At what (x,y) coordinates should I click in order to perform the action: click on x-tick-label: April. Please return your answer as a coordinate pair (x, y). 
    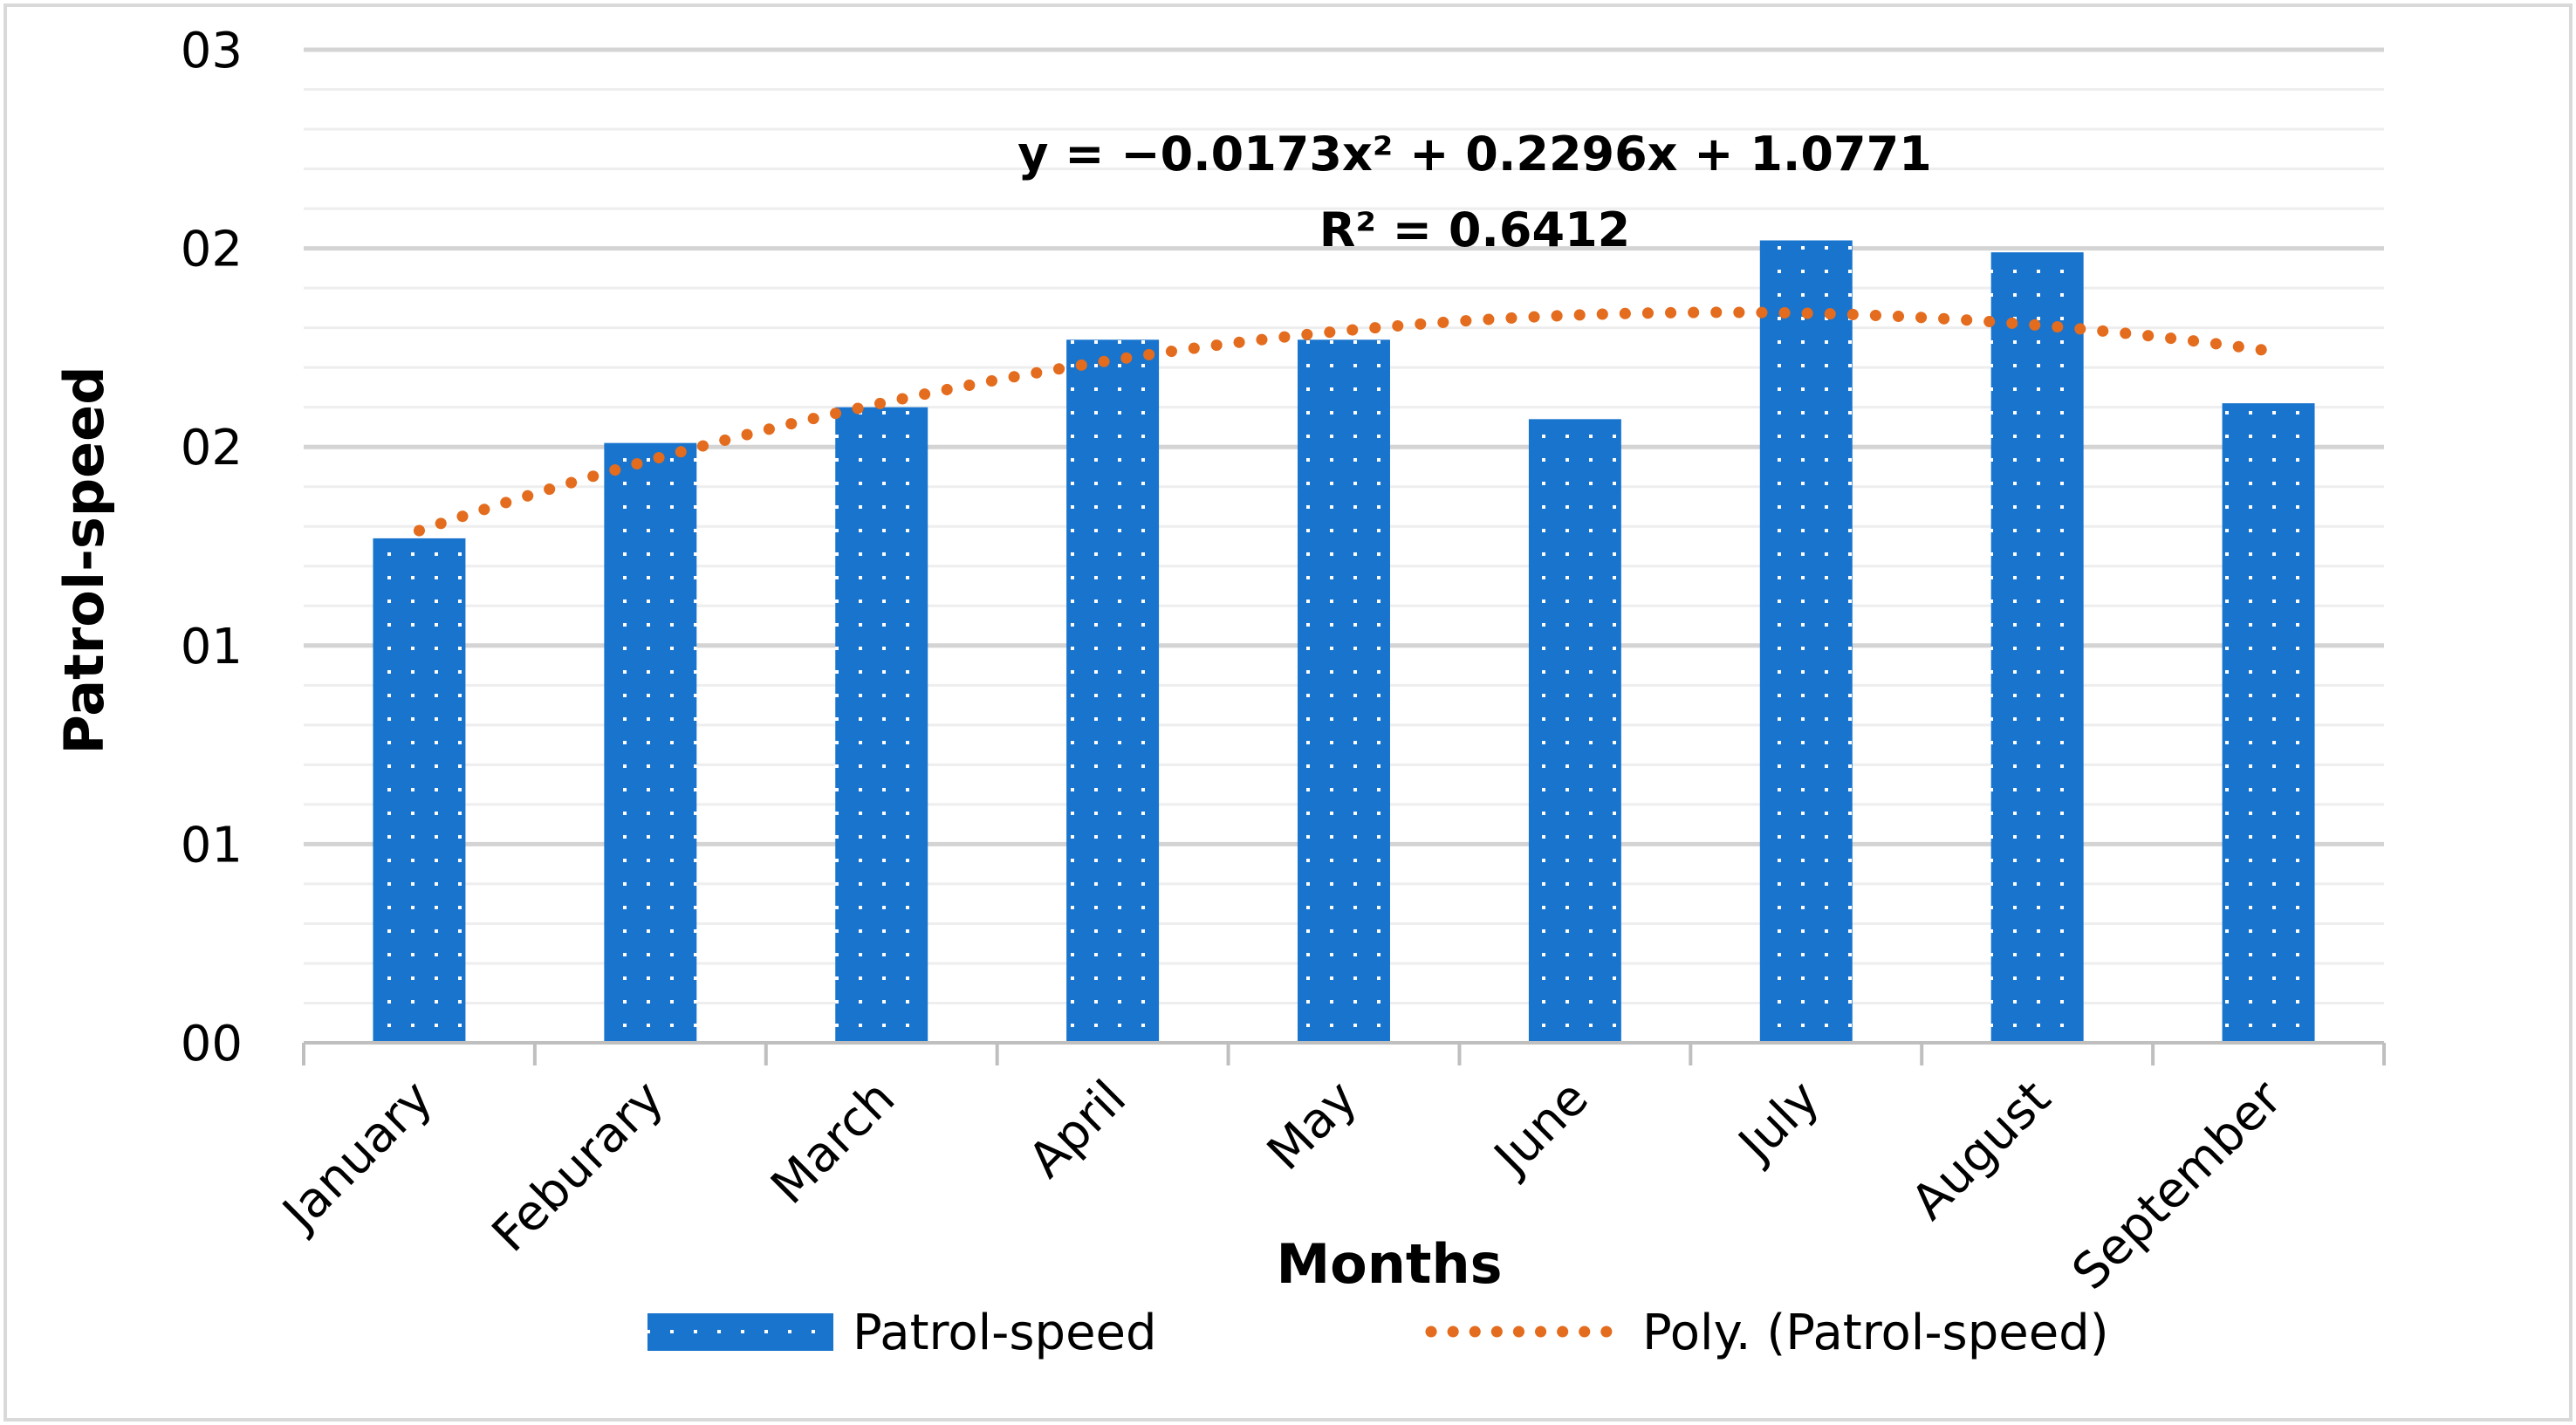
    Looking at the image, I should click on (1077, 1130).